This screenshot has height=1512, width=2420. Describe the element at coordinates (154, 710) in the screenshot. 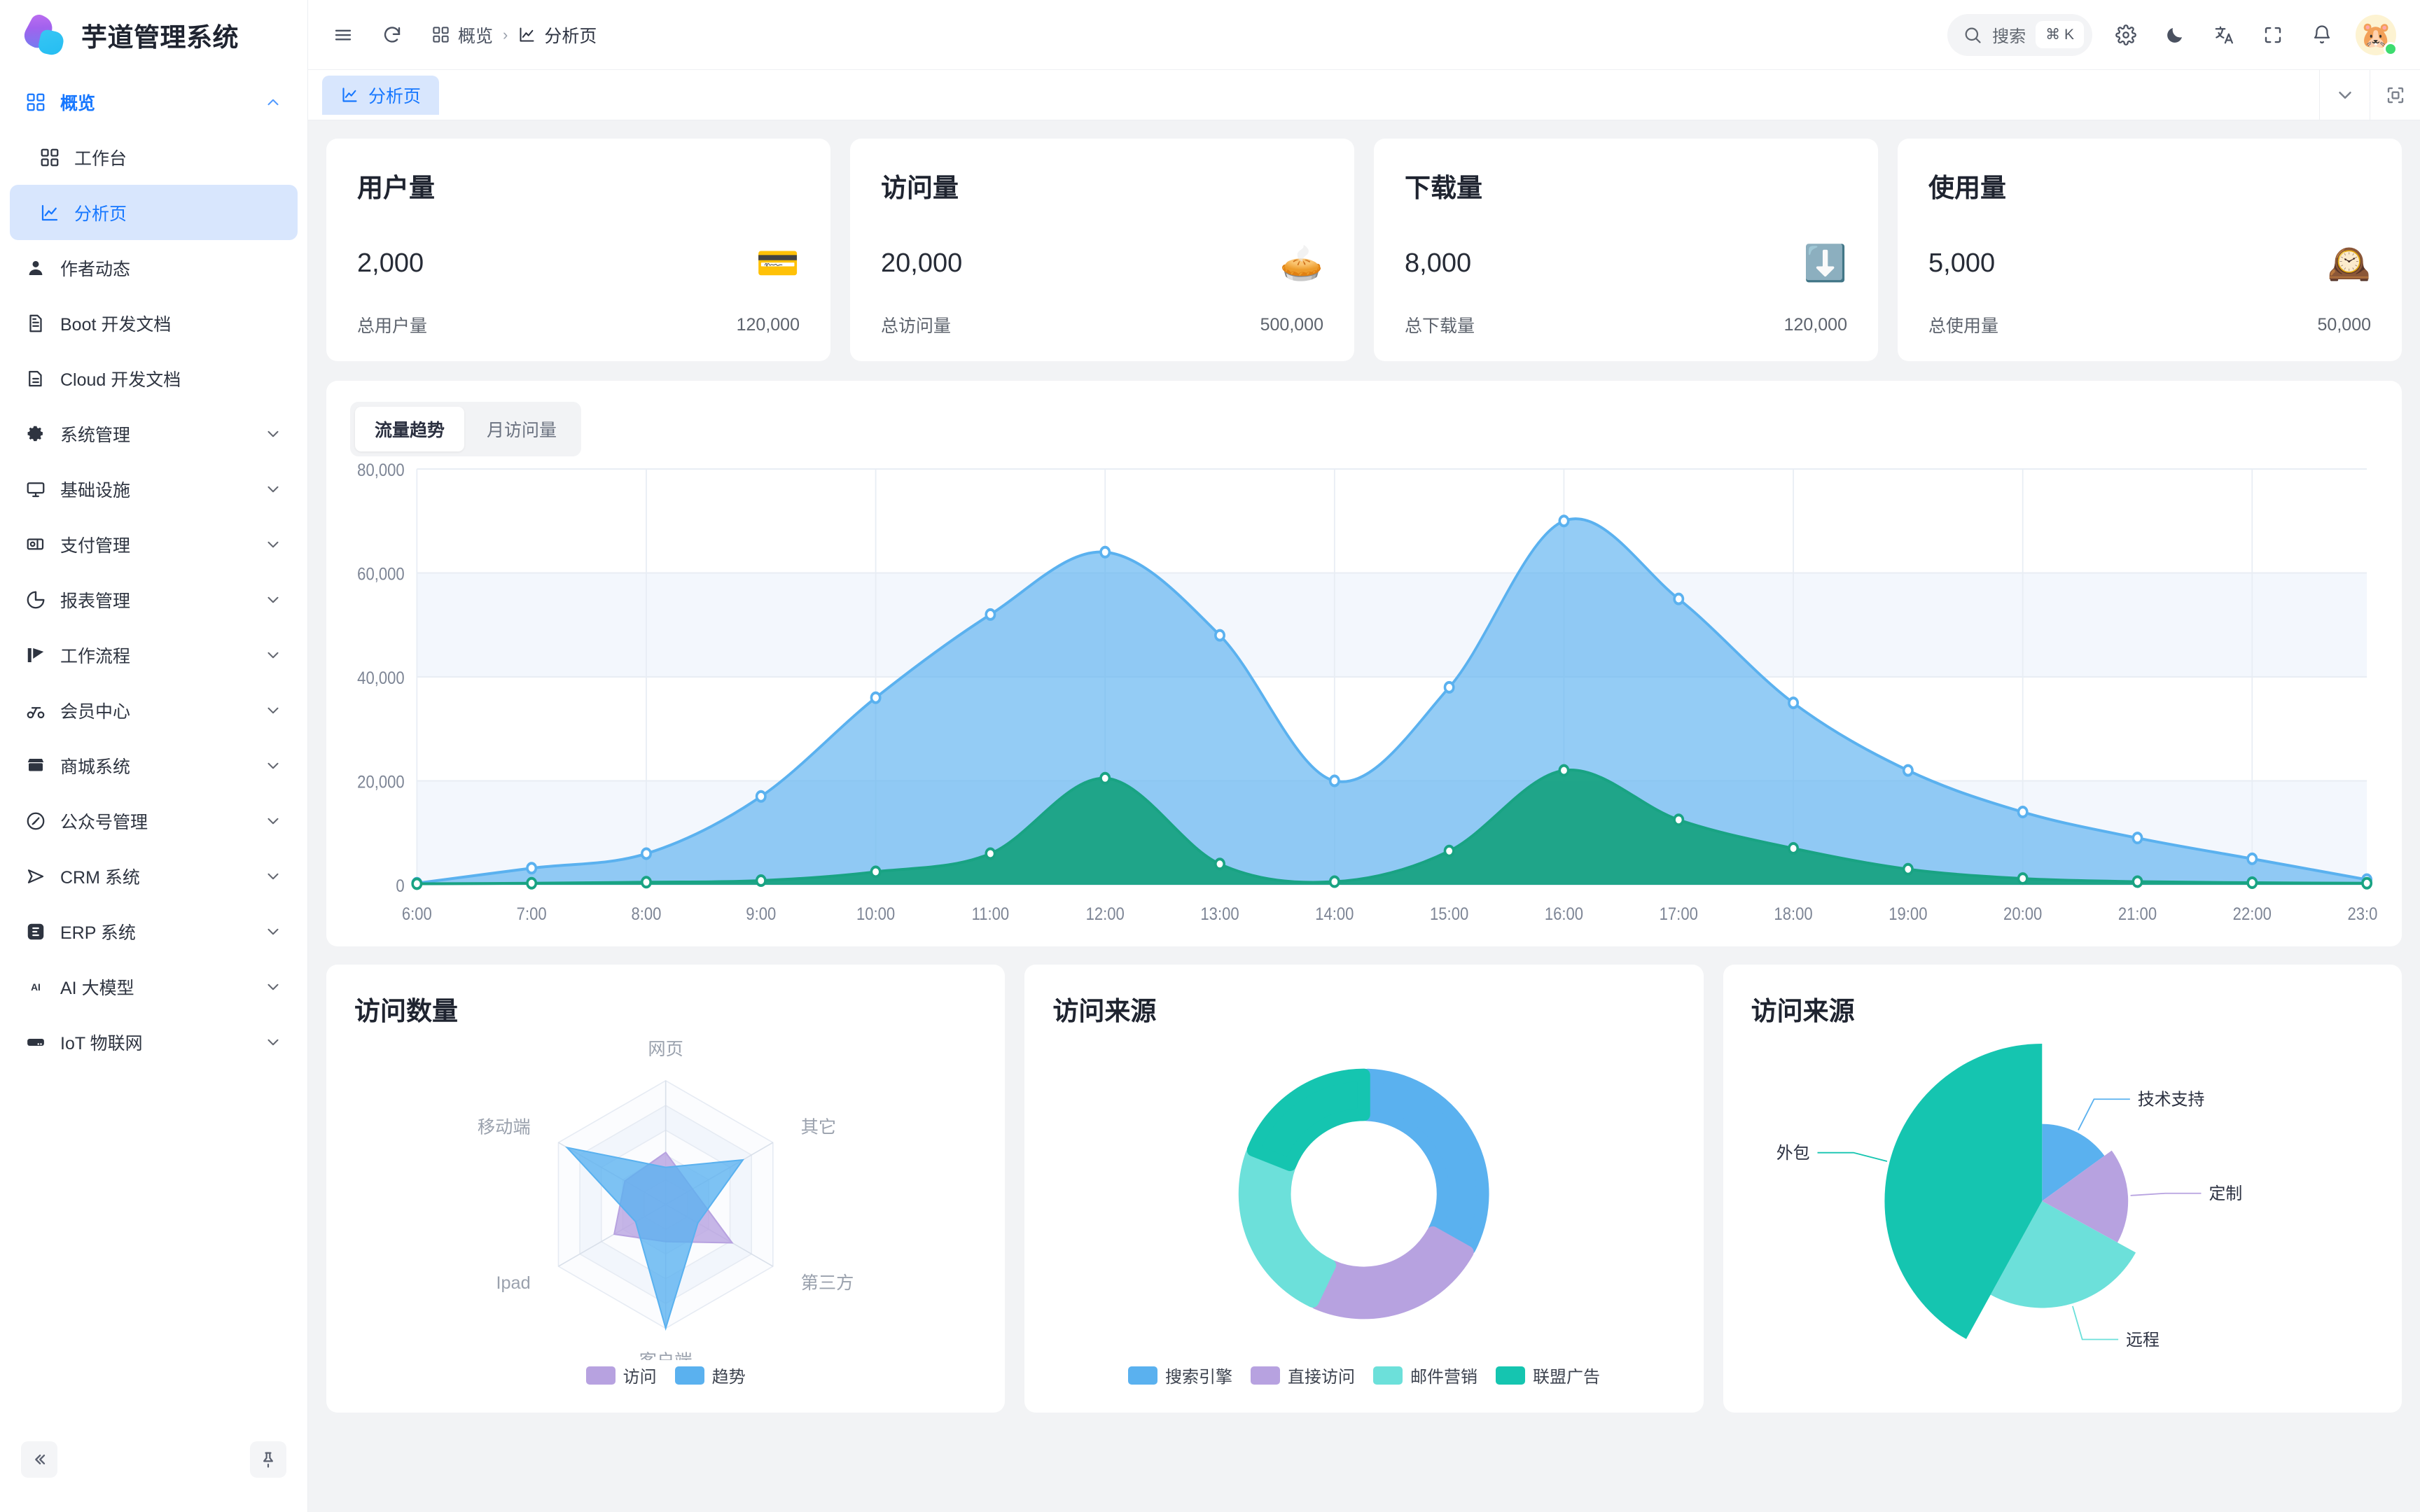

I see `sidebar-item-11: 会员中心` at that location.